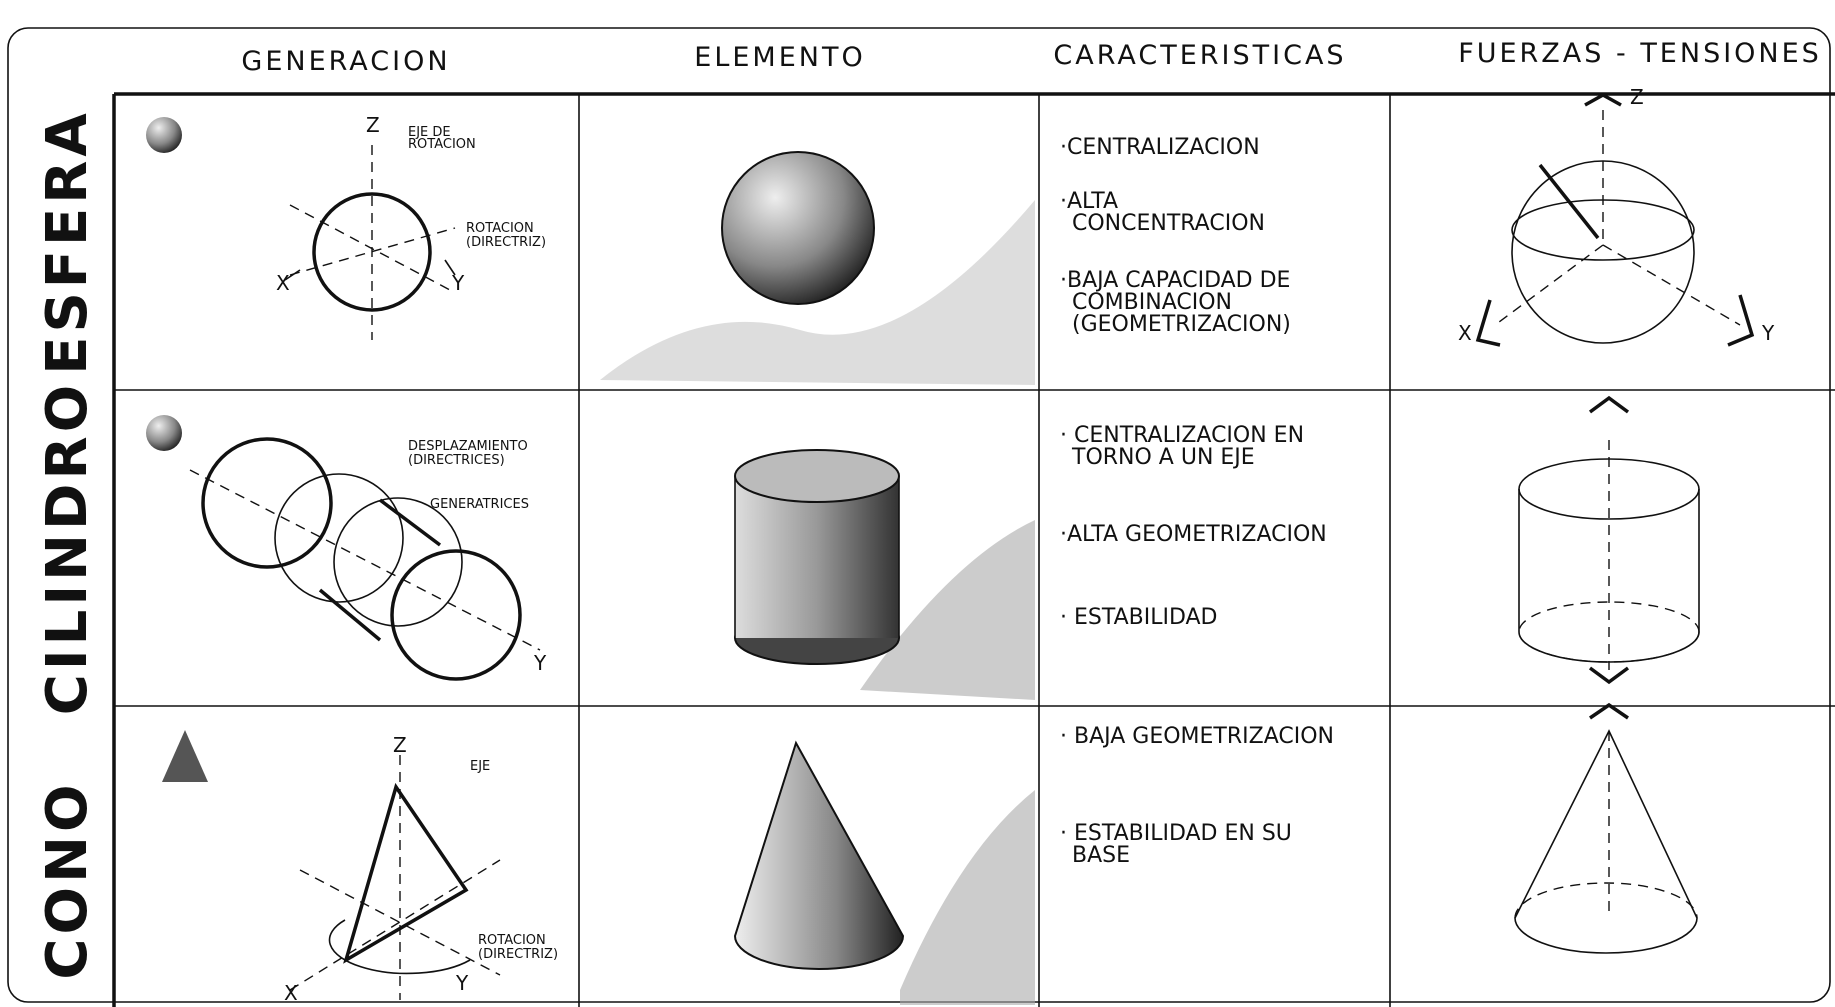 Image resolution: width=1835 pixels, height=1007 pixels. Describe the element at coordinates (1182, 435) in the screenshot. I see `characteristic: · CENTRALIZACION EN` at that location.